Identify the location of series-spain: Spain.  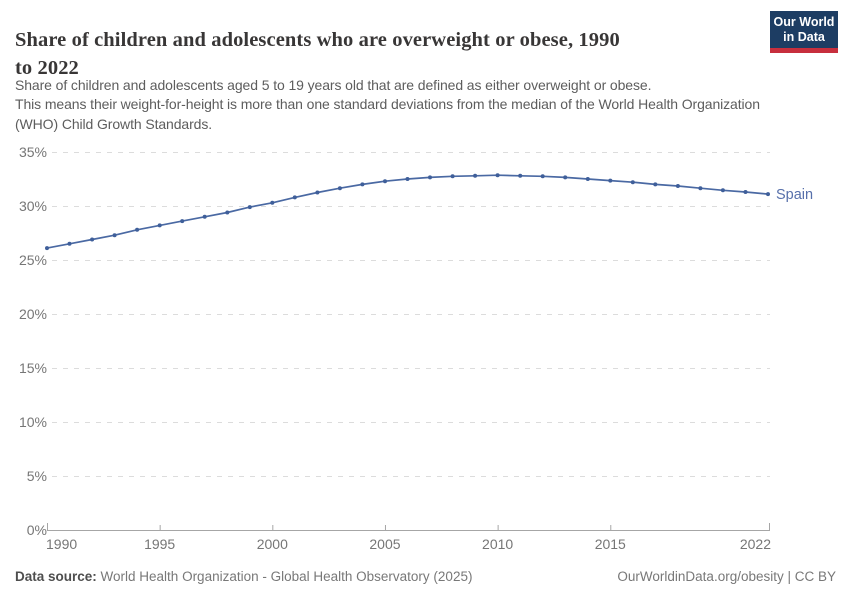
(429, 212).